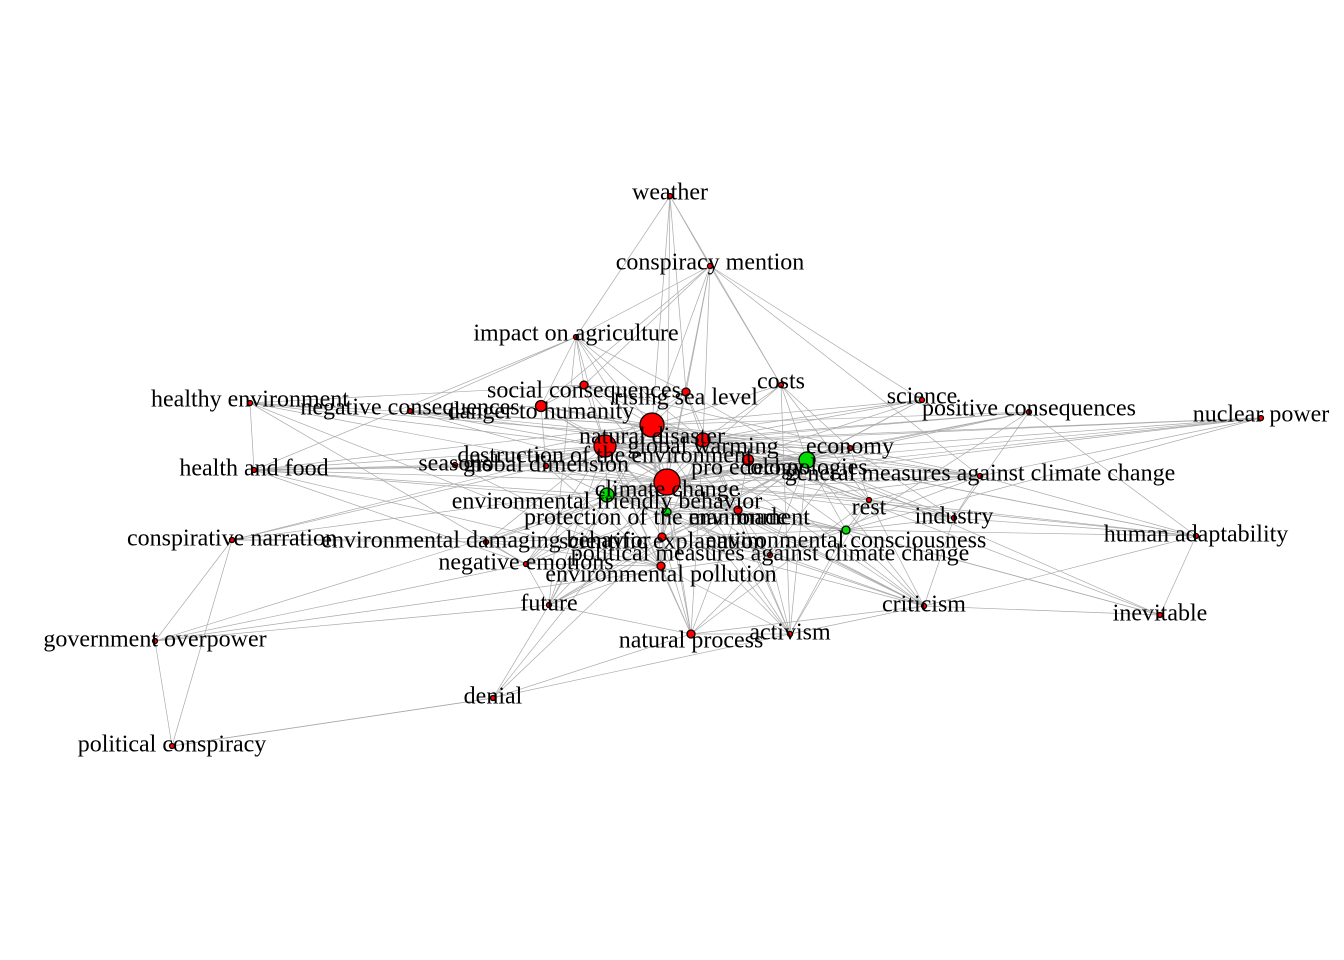  Describe the element at coordinates (537, 584) in the screenshot. I see `edge-negative-emotions-future` at that location.